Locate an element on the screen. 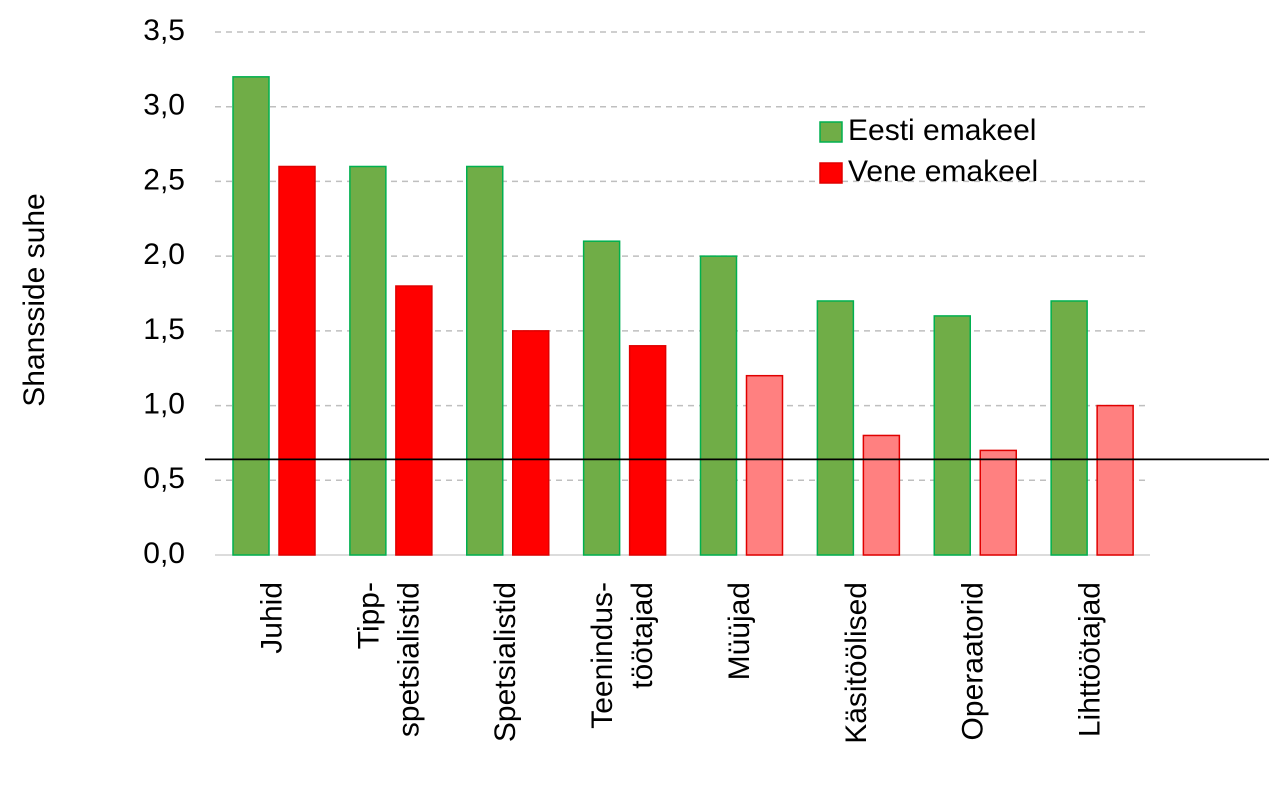 The width and height of the screenshot is (1269, 810). y-tick-label: 2,0 is located at coordinates (164, 254).